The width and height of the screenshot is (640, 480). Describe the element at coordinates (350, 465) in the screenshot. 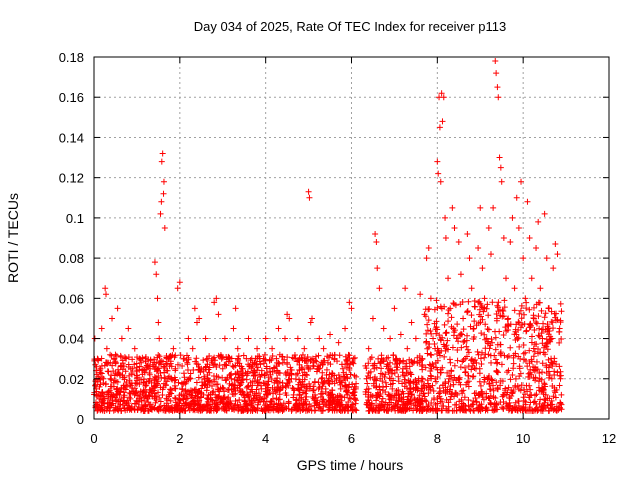

I see `x-axis-label: GPS time / hours` at that location.